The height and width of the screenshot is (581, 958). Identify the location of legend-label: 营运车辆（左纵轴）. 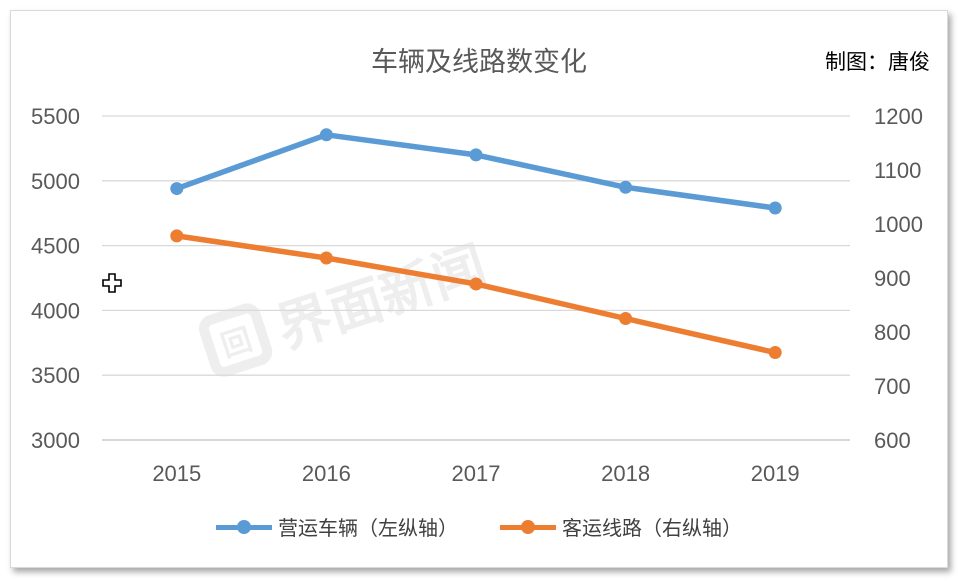
(368, 528).